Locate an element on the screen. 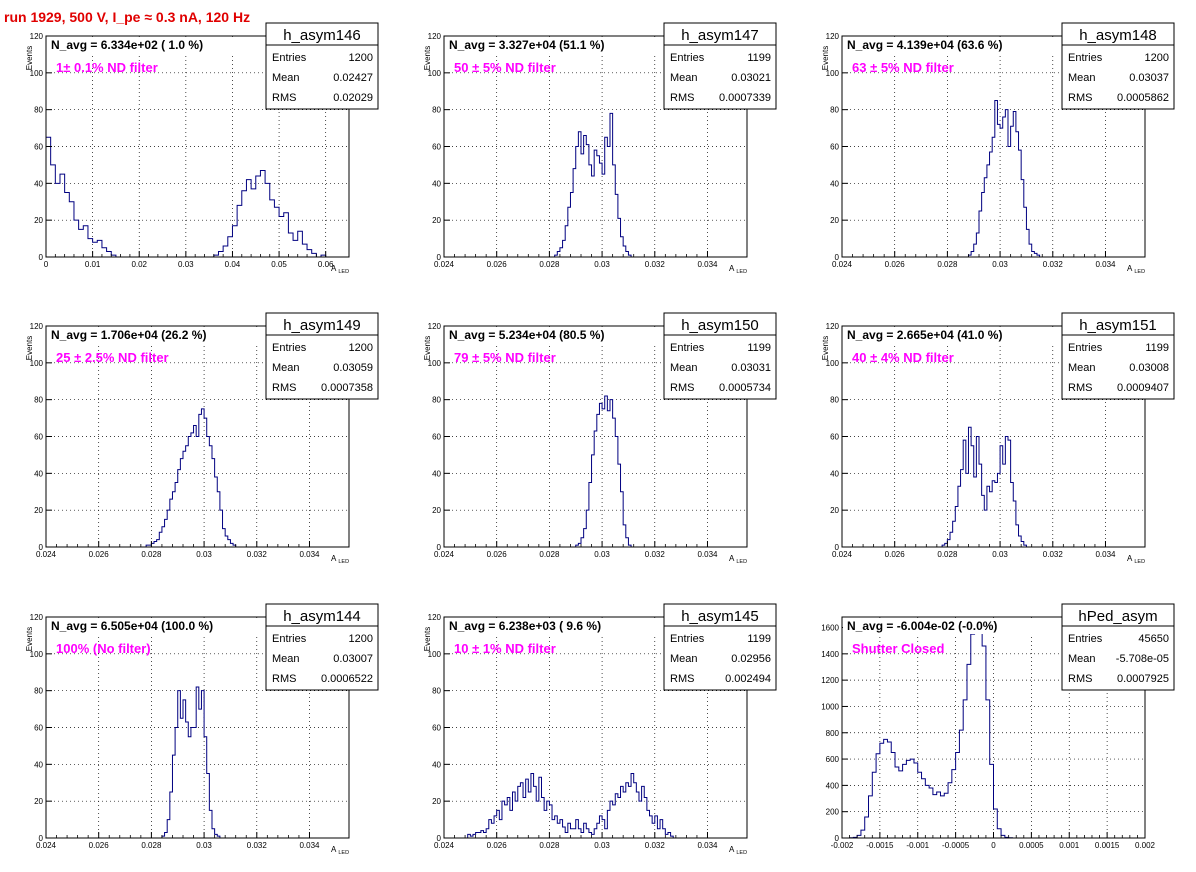 This screenshot has width=1196, height=872. stats-value: 0.0007339 is located at coordinates (745, 98).